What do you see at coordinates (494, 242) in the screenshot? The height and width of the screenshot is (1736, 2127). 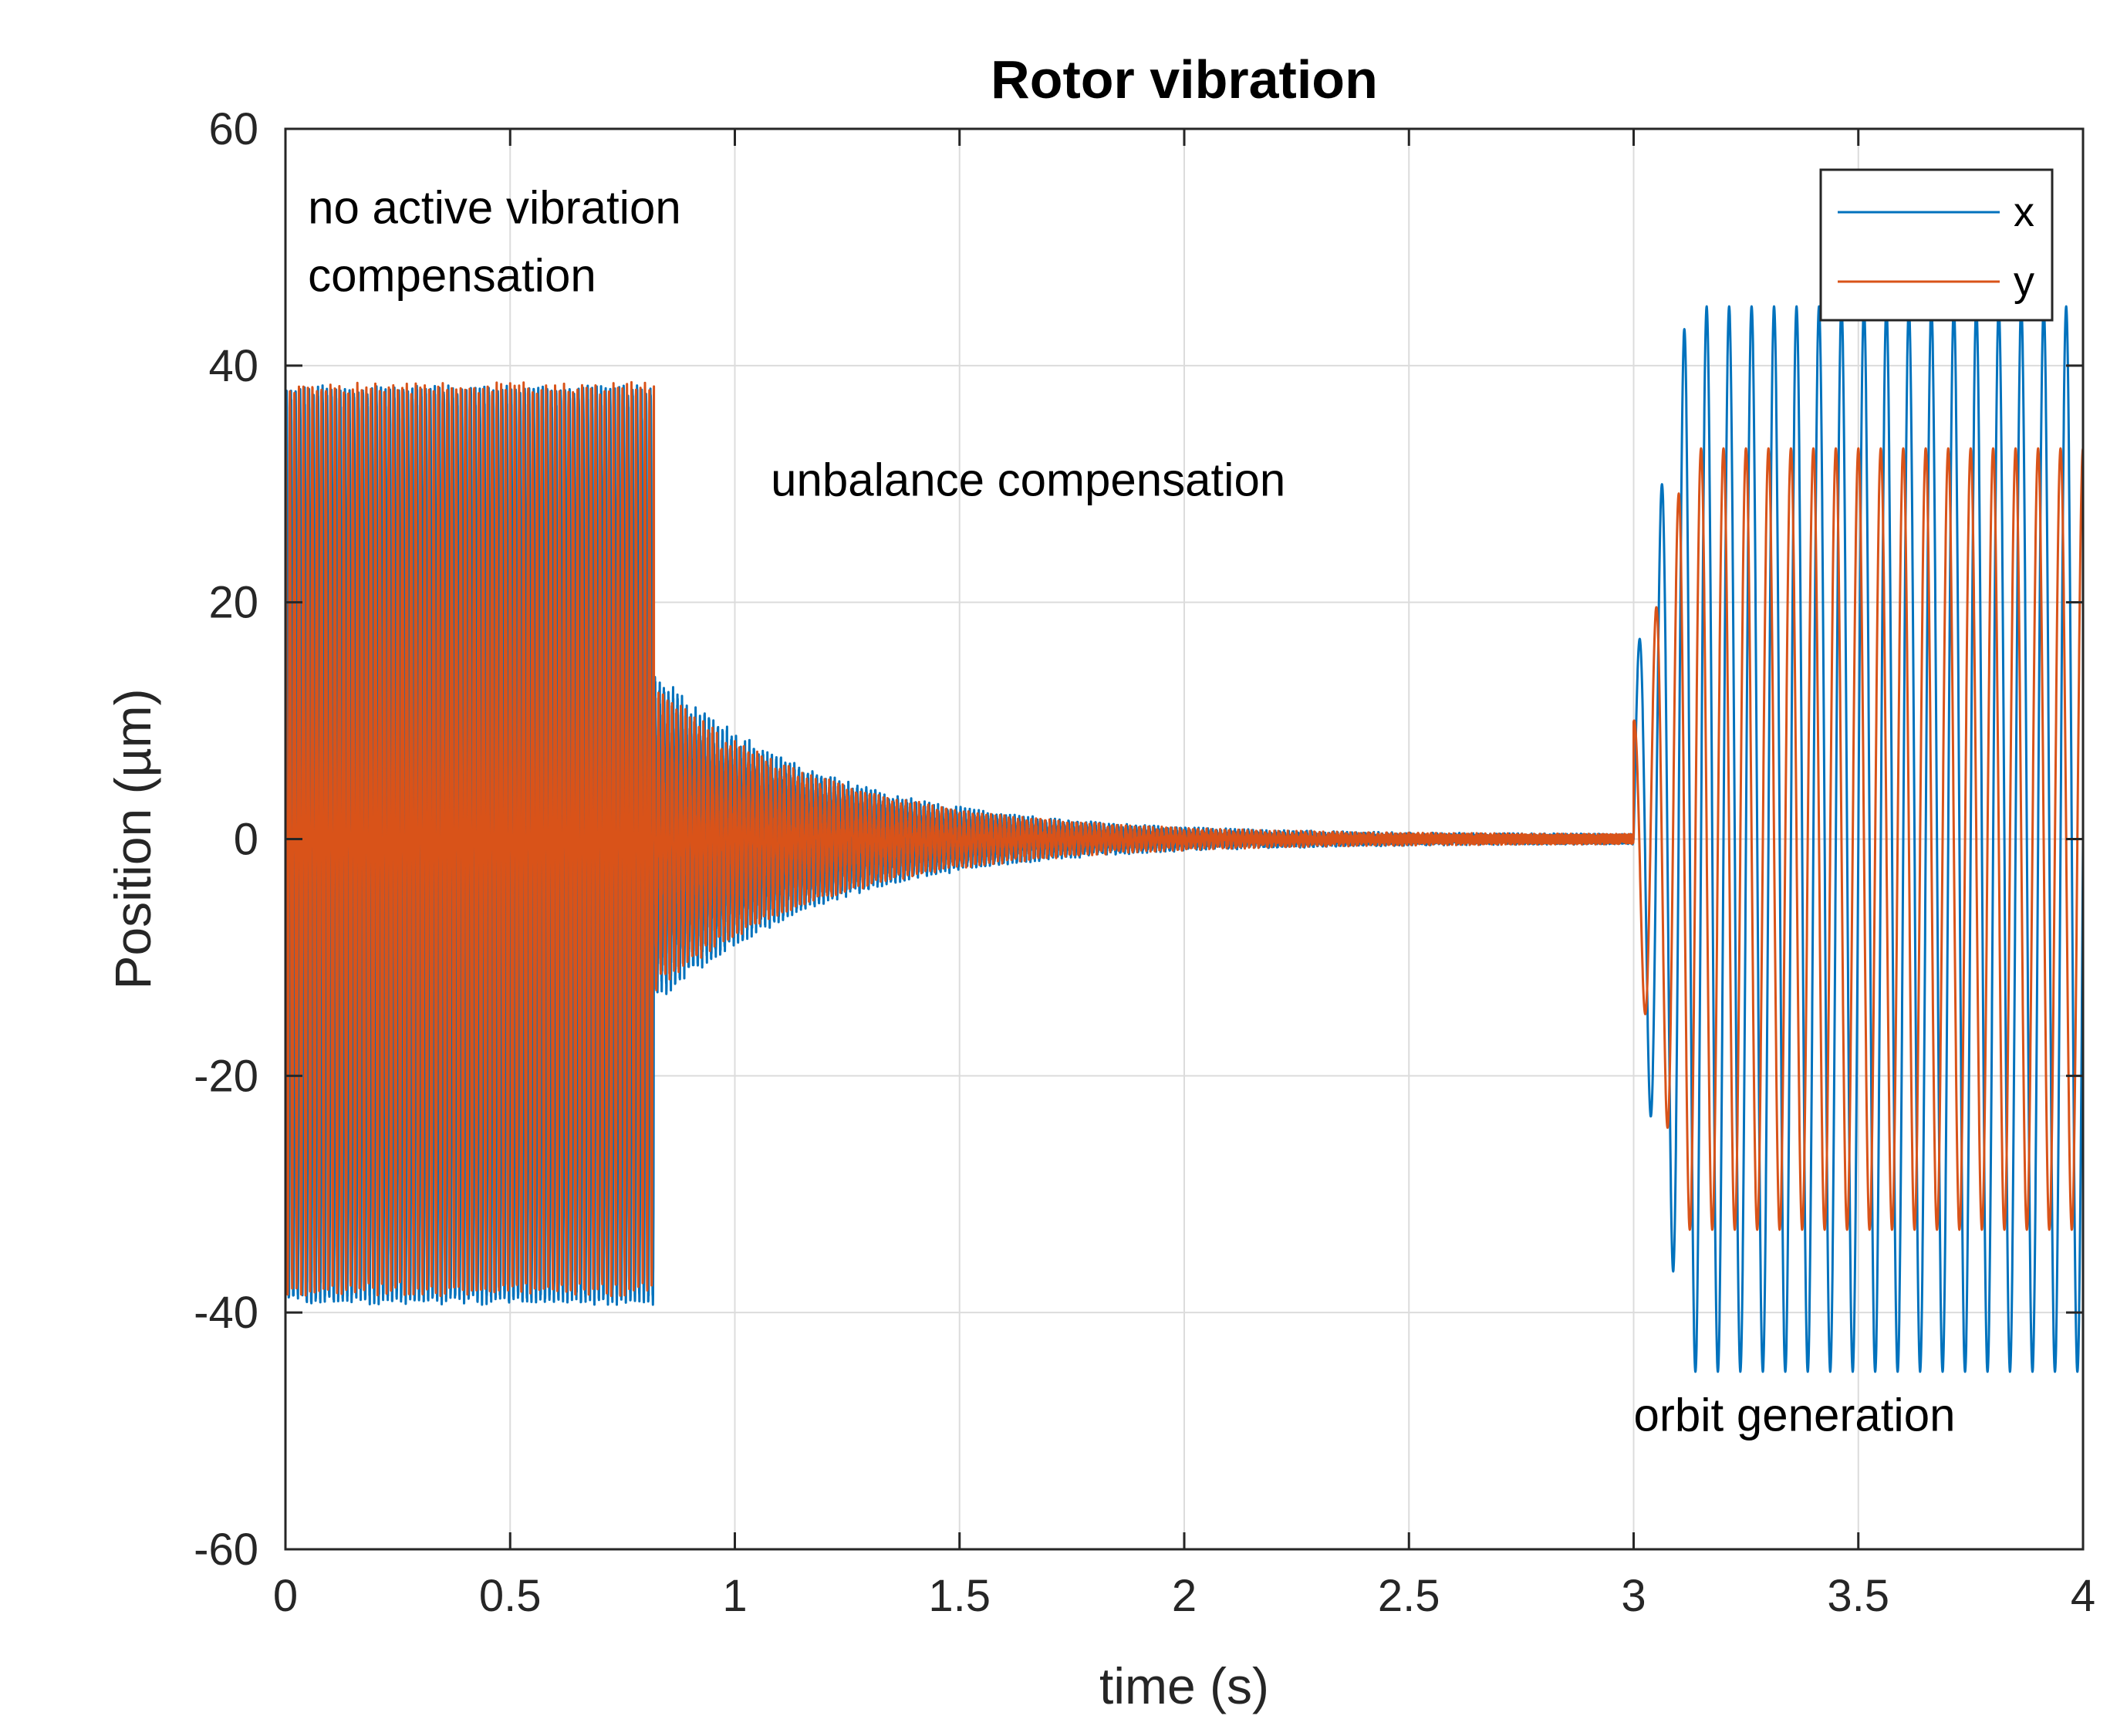 I see `annotation: no active vibration compensation` at bounding box center [494, 242].